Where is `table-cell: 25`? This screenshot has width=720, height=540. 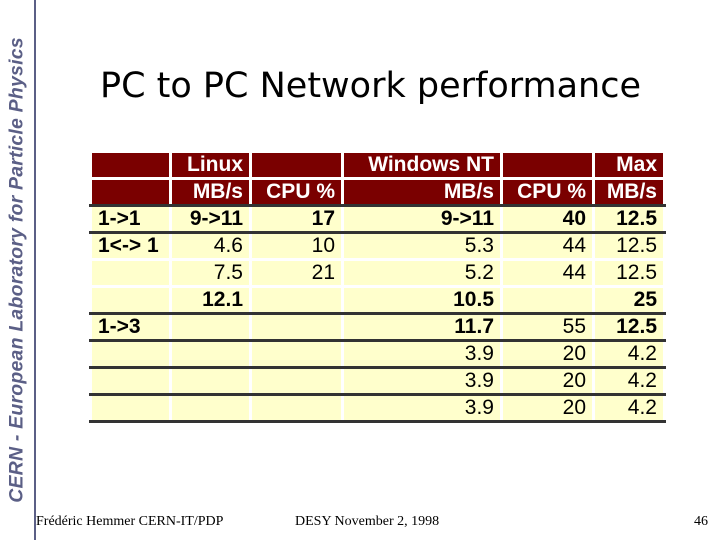
table-cell: 25 is located at coordinates (629, 300).